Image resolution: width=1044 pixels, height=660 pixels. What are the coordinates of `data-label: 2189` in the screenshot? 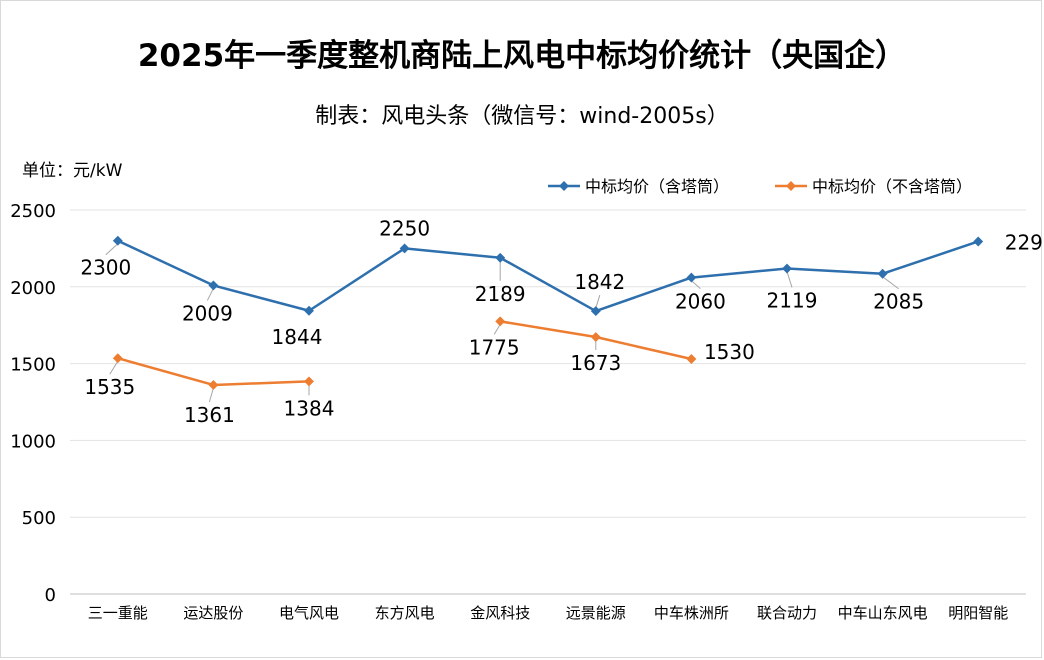 It's located at (500, 294).